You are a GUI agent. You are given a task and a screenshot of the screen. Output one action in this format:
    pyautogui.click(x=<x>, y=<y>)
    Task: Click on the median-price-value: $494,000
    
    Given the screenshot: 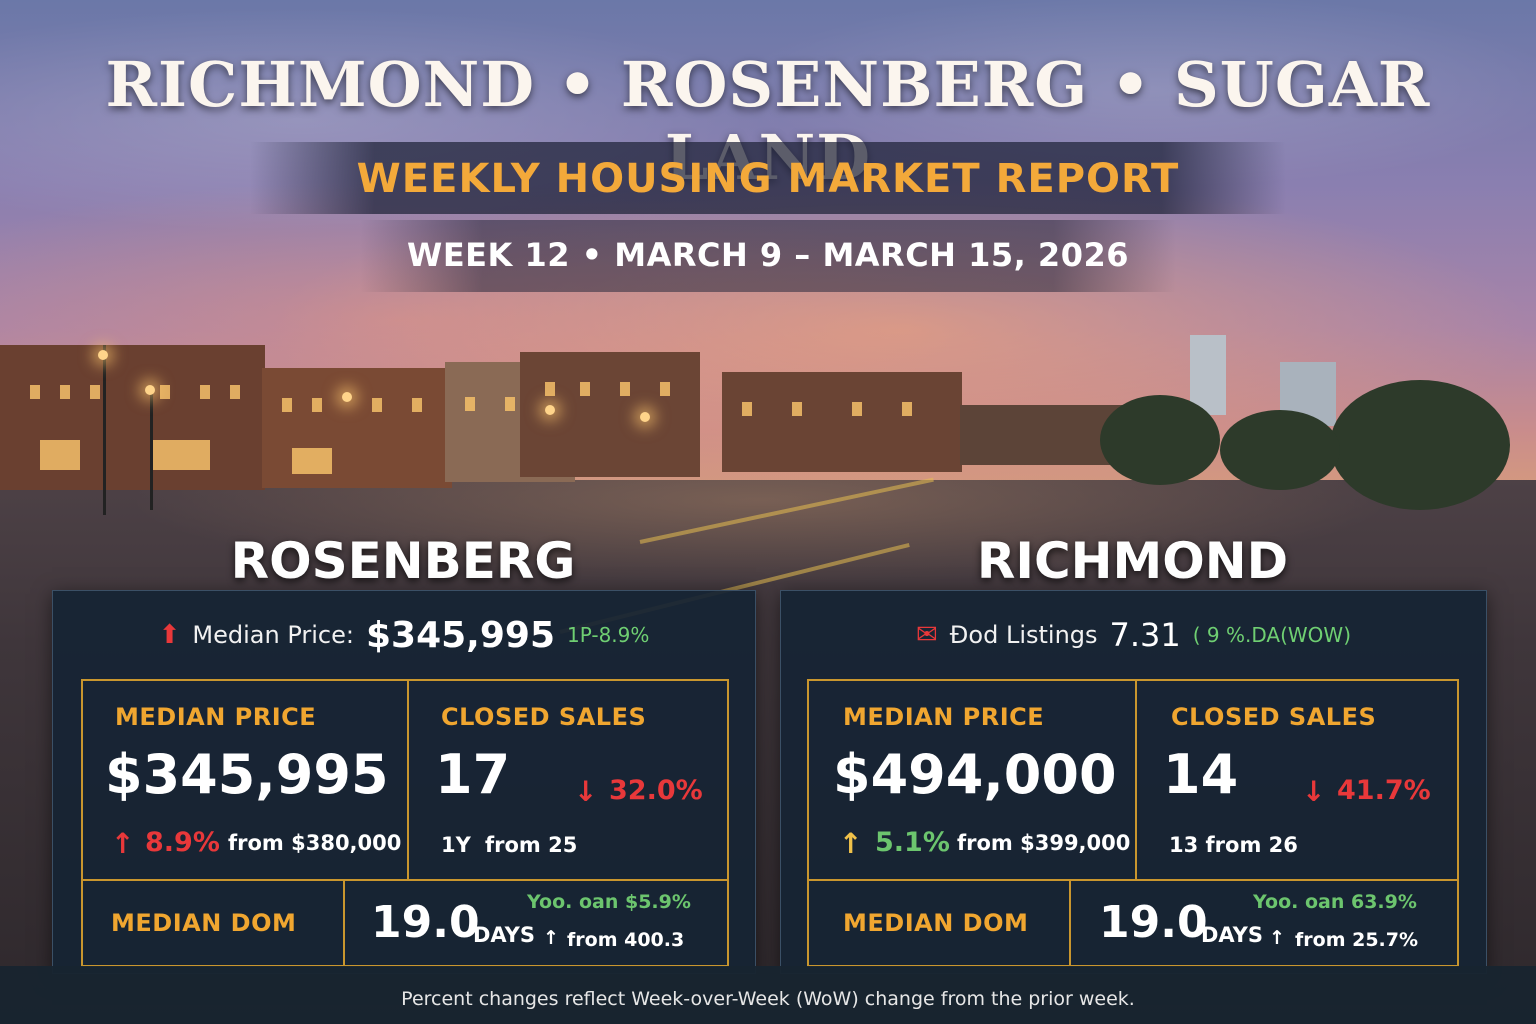 What is the action you would take?
    pyautogui.click(x=975, y=774)
    